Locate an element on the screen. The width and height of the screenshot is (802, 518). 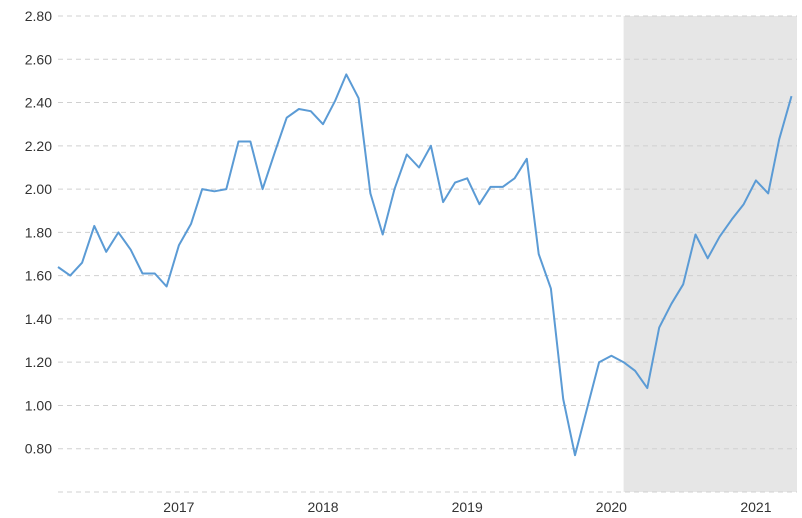
y-tick-label: 2.60 is located at coordinates (38, 59).